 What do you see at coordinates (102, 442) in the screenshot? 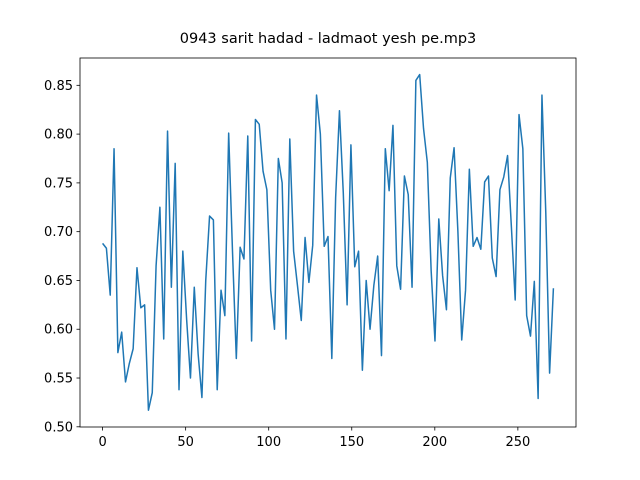
I see `x-tick-label: 0` at bounding box center [102, 442].